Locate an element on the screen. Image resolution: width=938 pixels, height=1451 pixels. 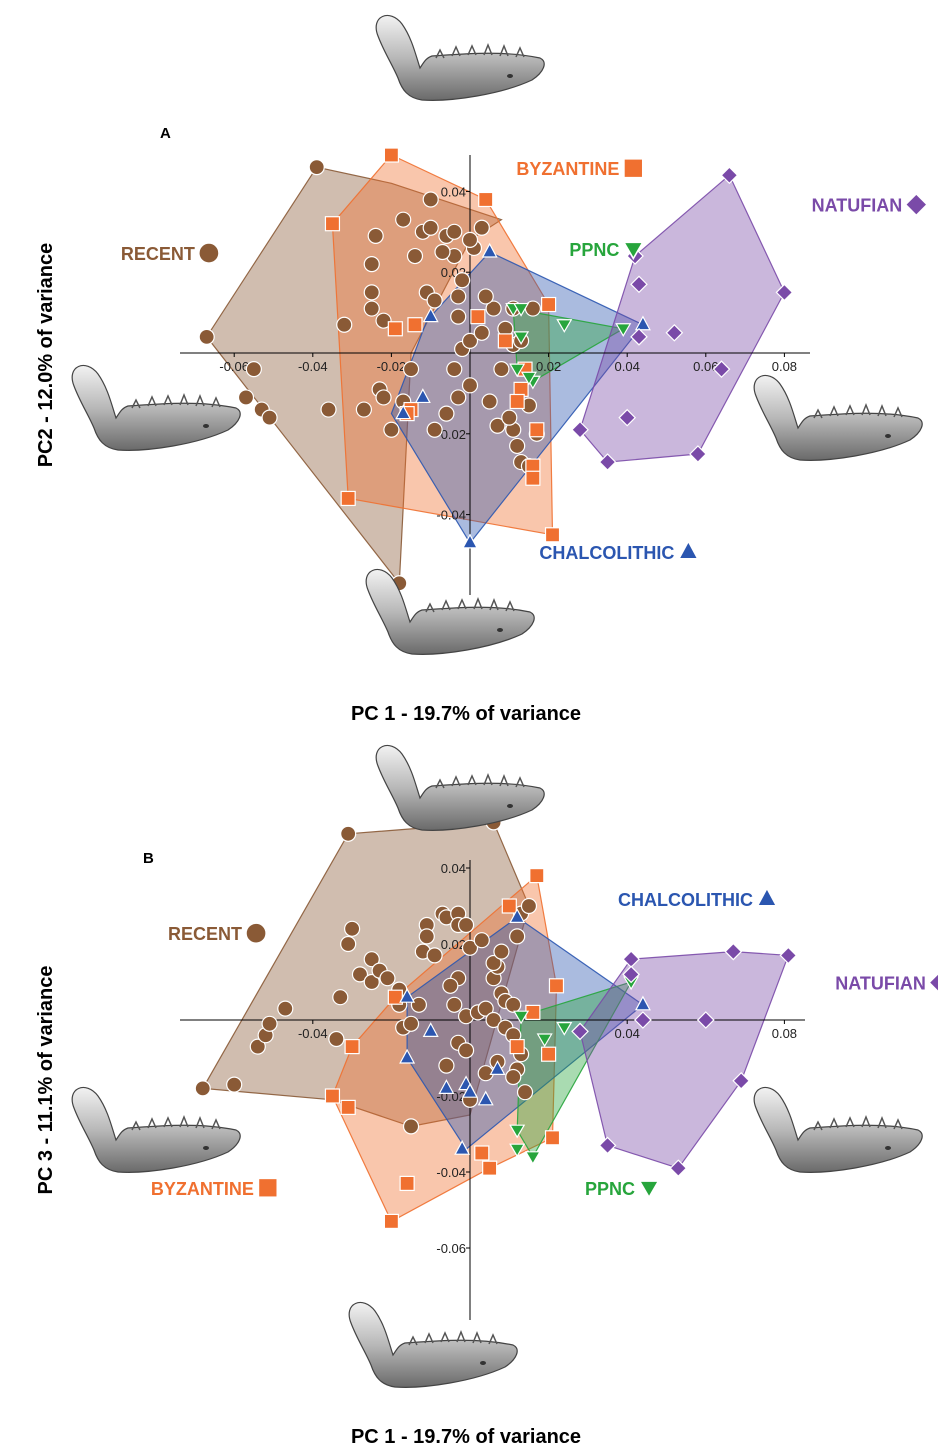
panel-b-y-tick-label: 0.04 is located at coordinates (453, 868).